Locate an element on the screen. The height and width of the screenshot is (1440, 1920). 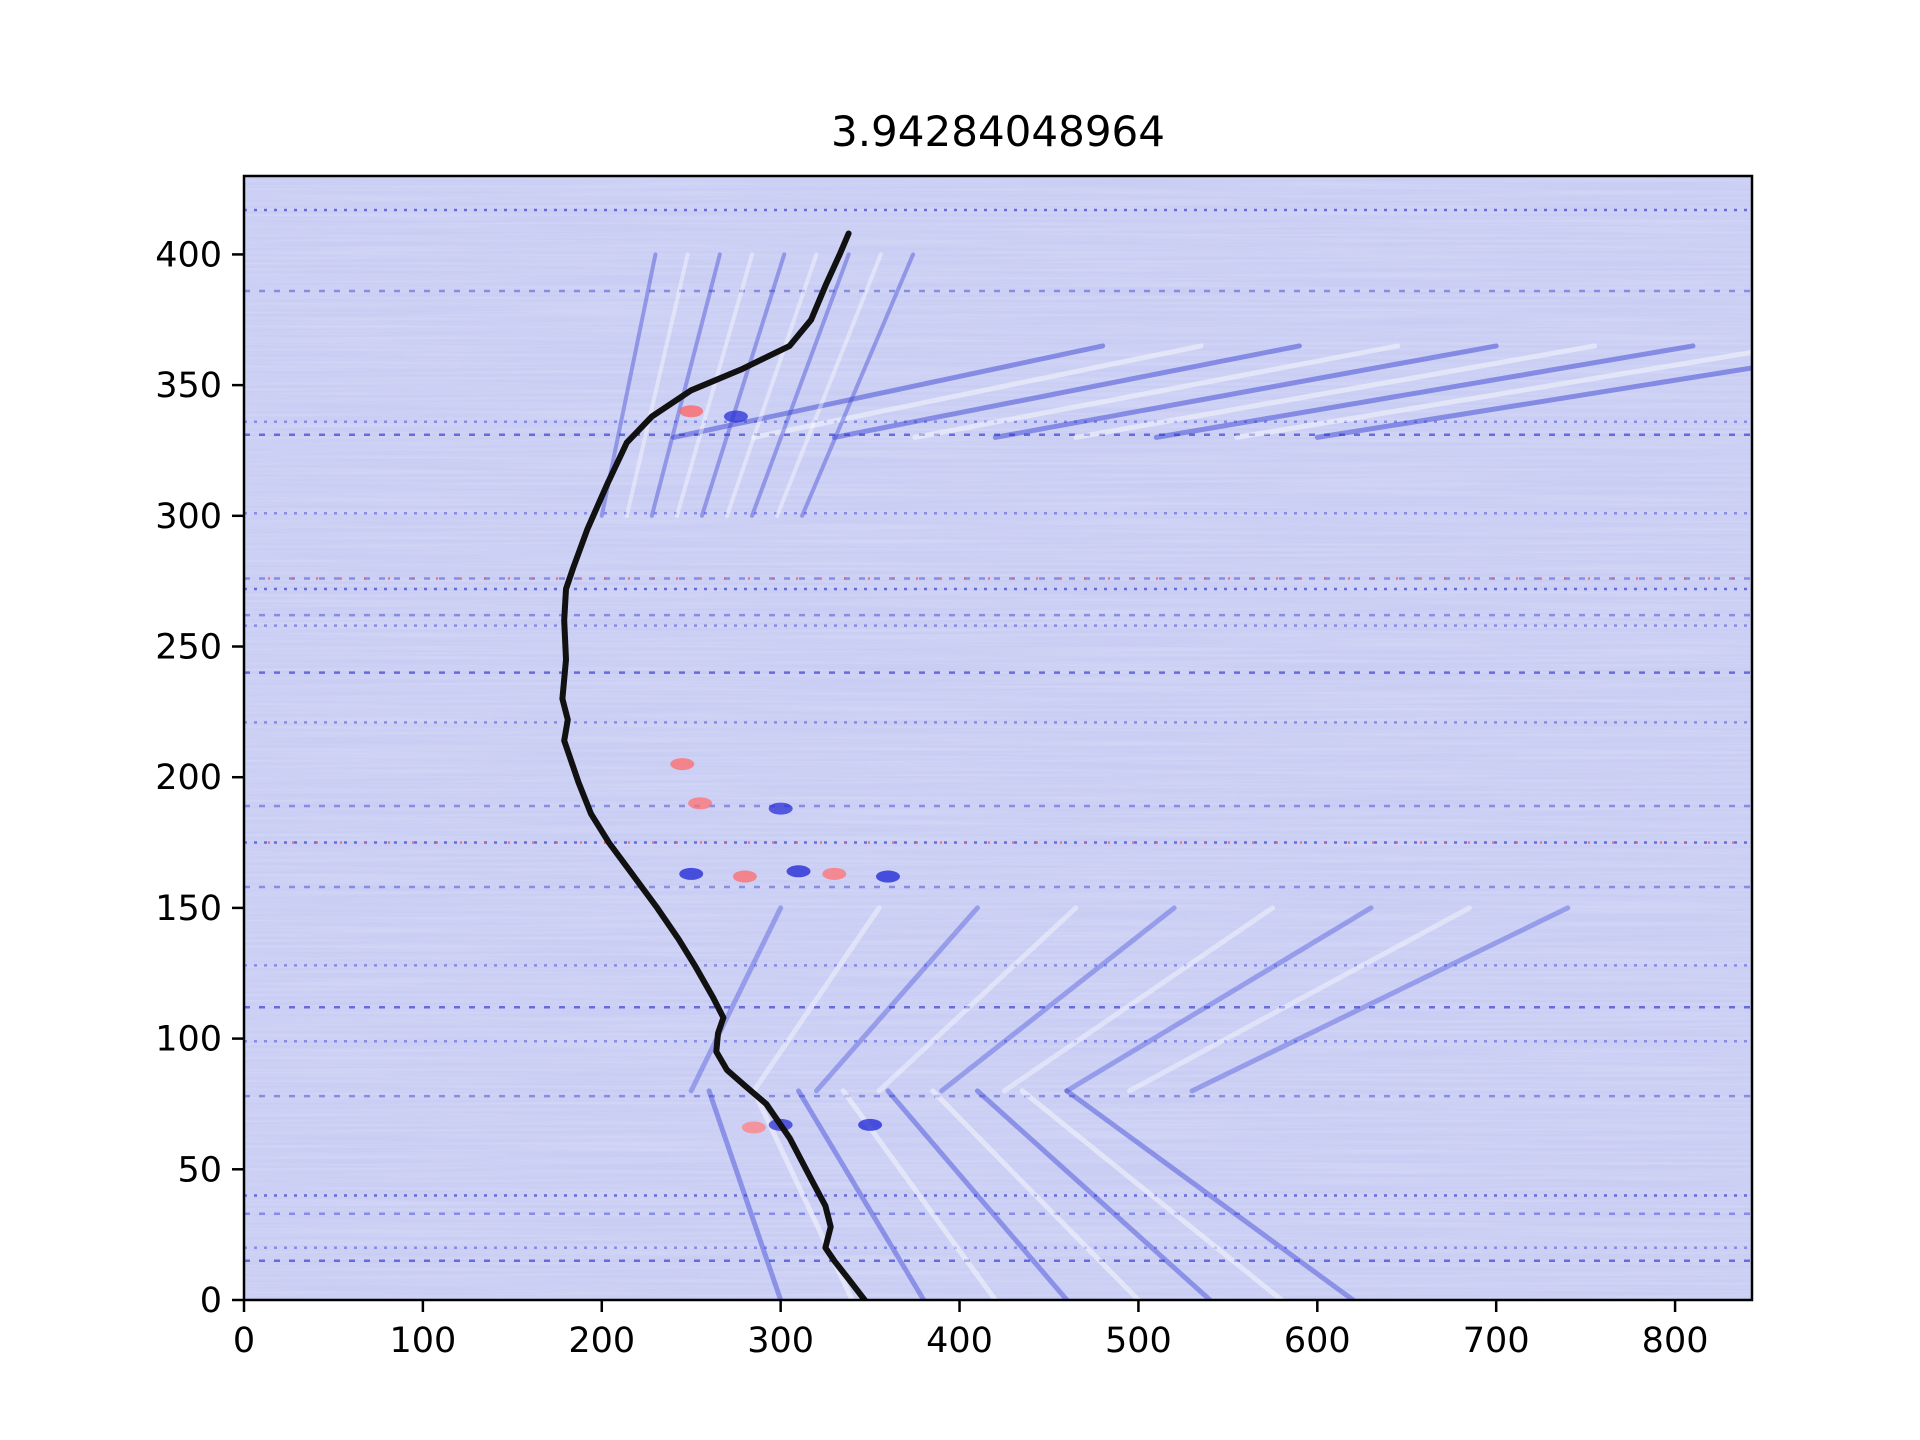
y-tick-label: 100 is located at coordinates (188, 1040).